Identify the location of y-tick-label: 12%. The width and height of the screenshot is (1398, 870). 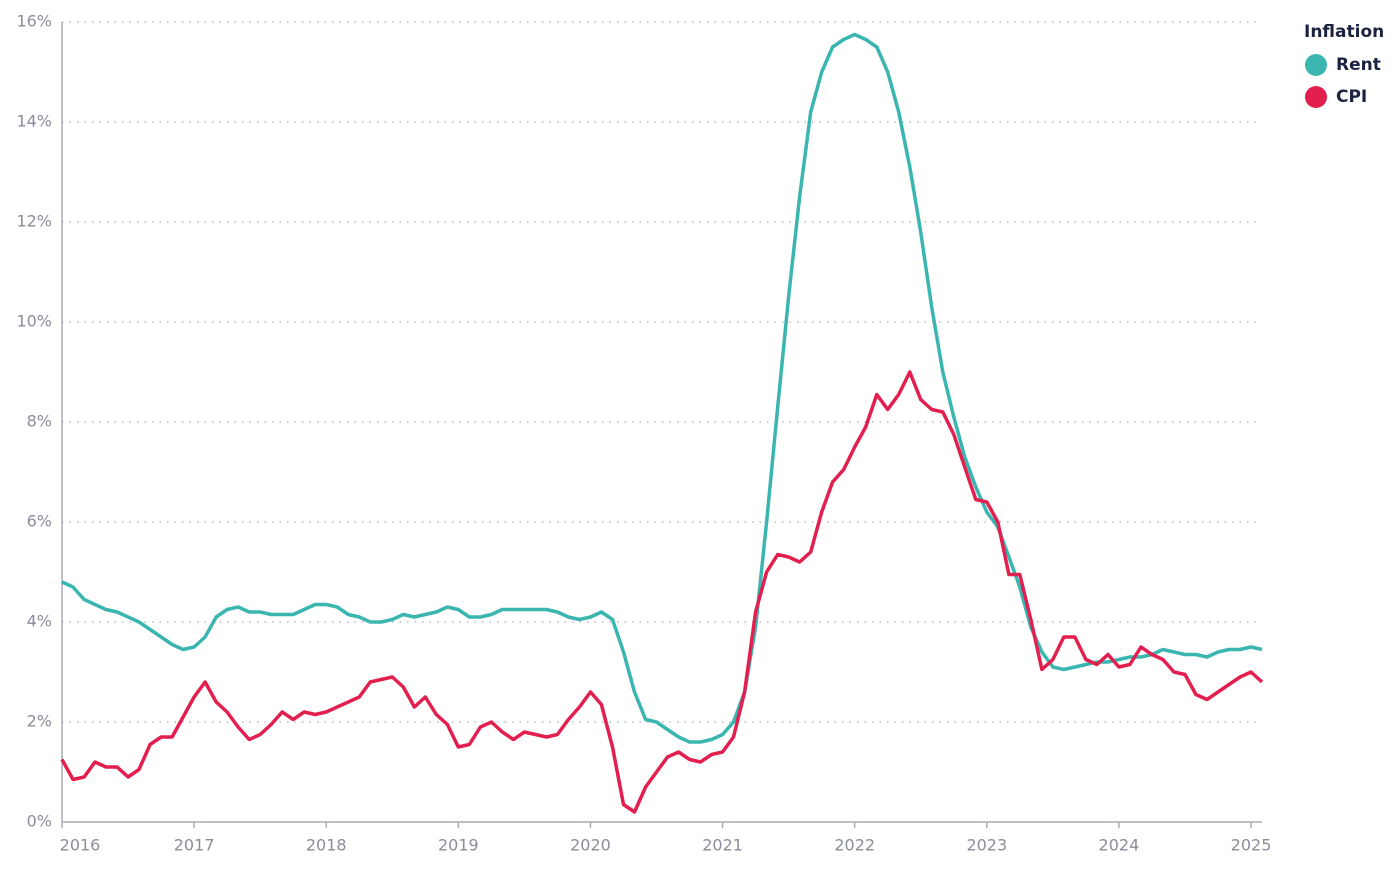
(34, 221).